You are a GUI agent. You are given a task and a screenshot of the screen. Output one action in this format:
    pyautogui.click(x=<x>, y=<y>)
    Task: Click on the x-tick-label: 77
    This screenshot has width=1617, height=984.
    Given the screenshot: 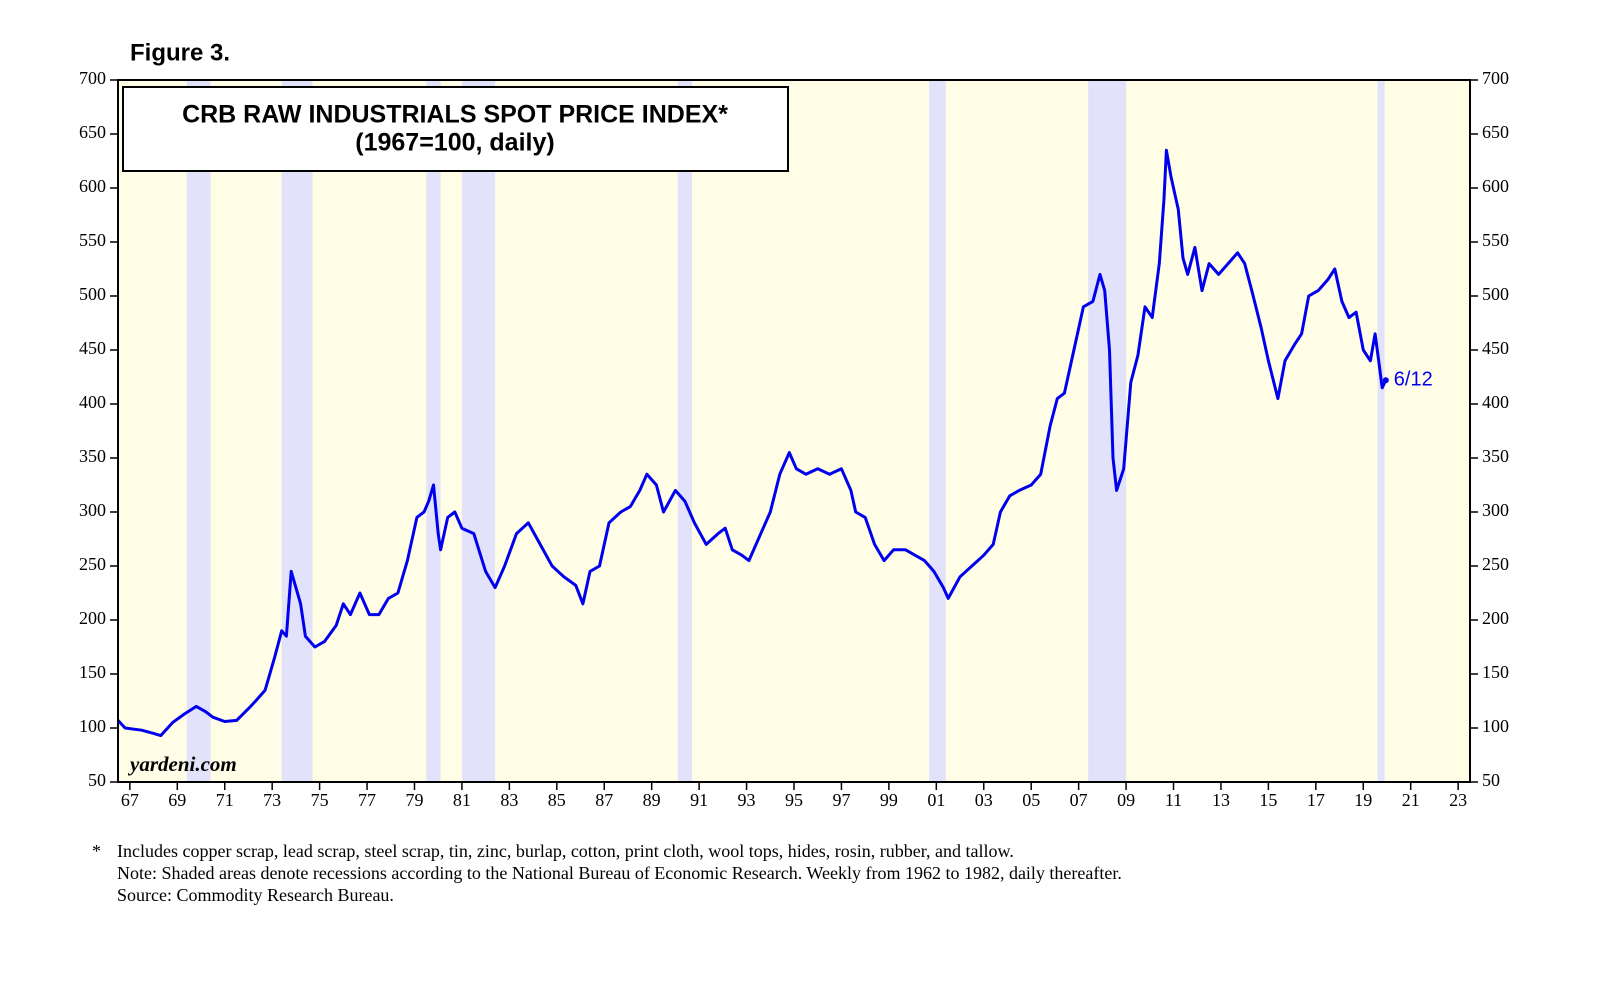 What is the action you would take?
    pyautogui.click(x=367, y=800)
    